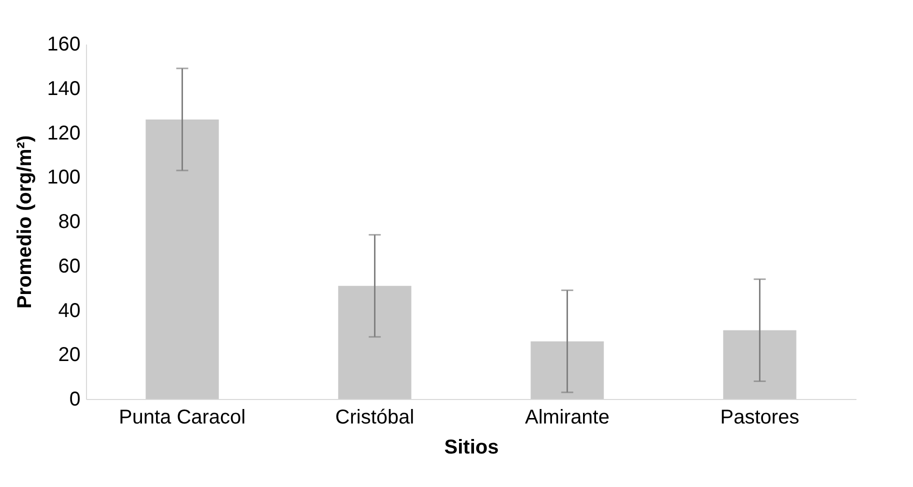  Describe the element at coordinates (182, 417) in the screenshot. I see `x-tick-label: Punta Caracol` at that location.